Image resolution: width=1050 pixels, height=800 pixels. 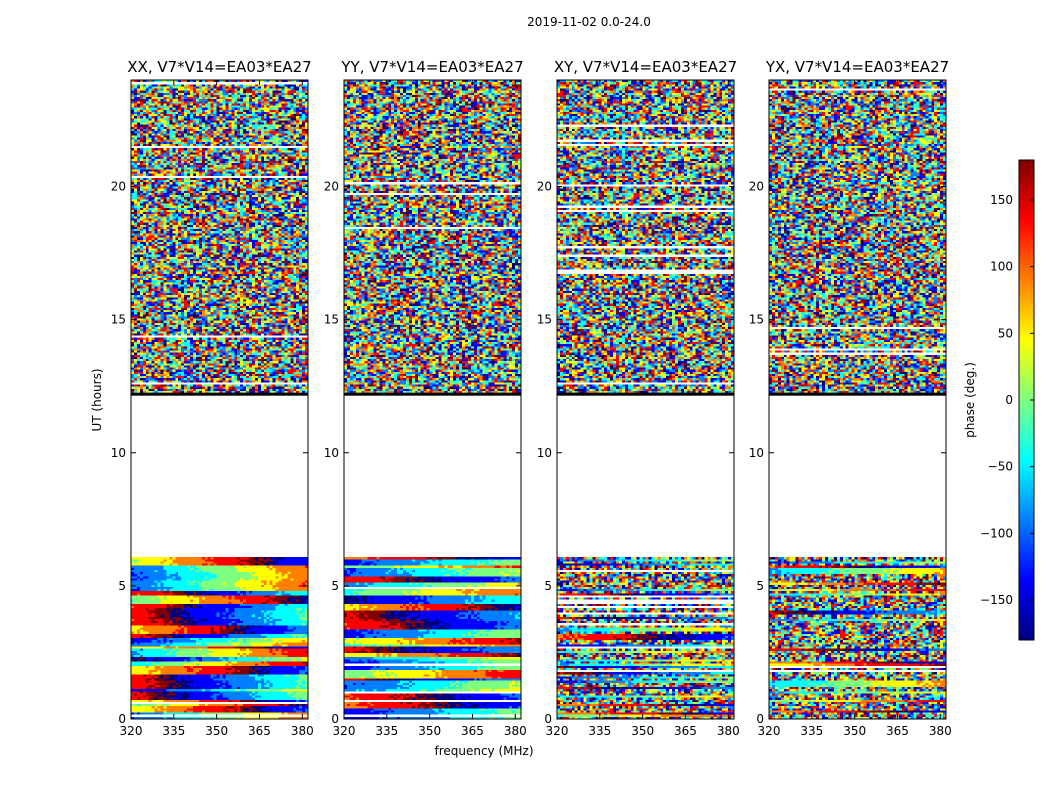 I want to click on colorbar: 150 100 50 0 −50 −100 −150 phase (deg.), so click(x=999, y=400).